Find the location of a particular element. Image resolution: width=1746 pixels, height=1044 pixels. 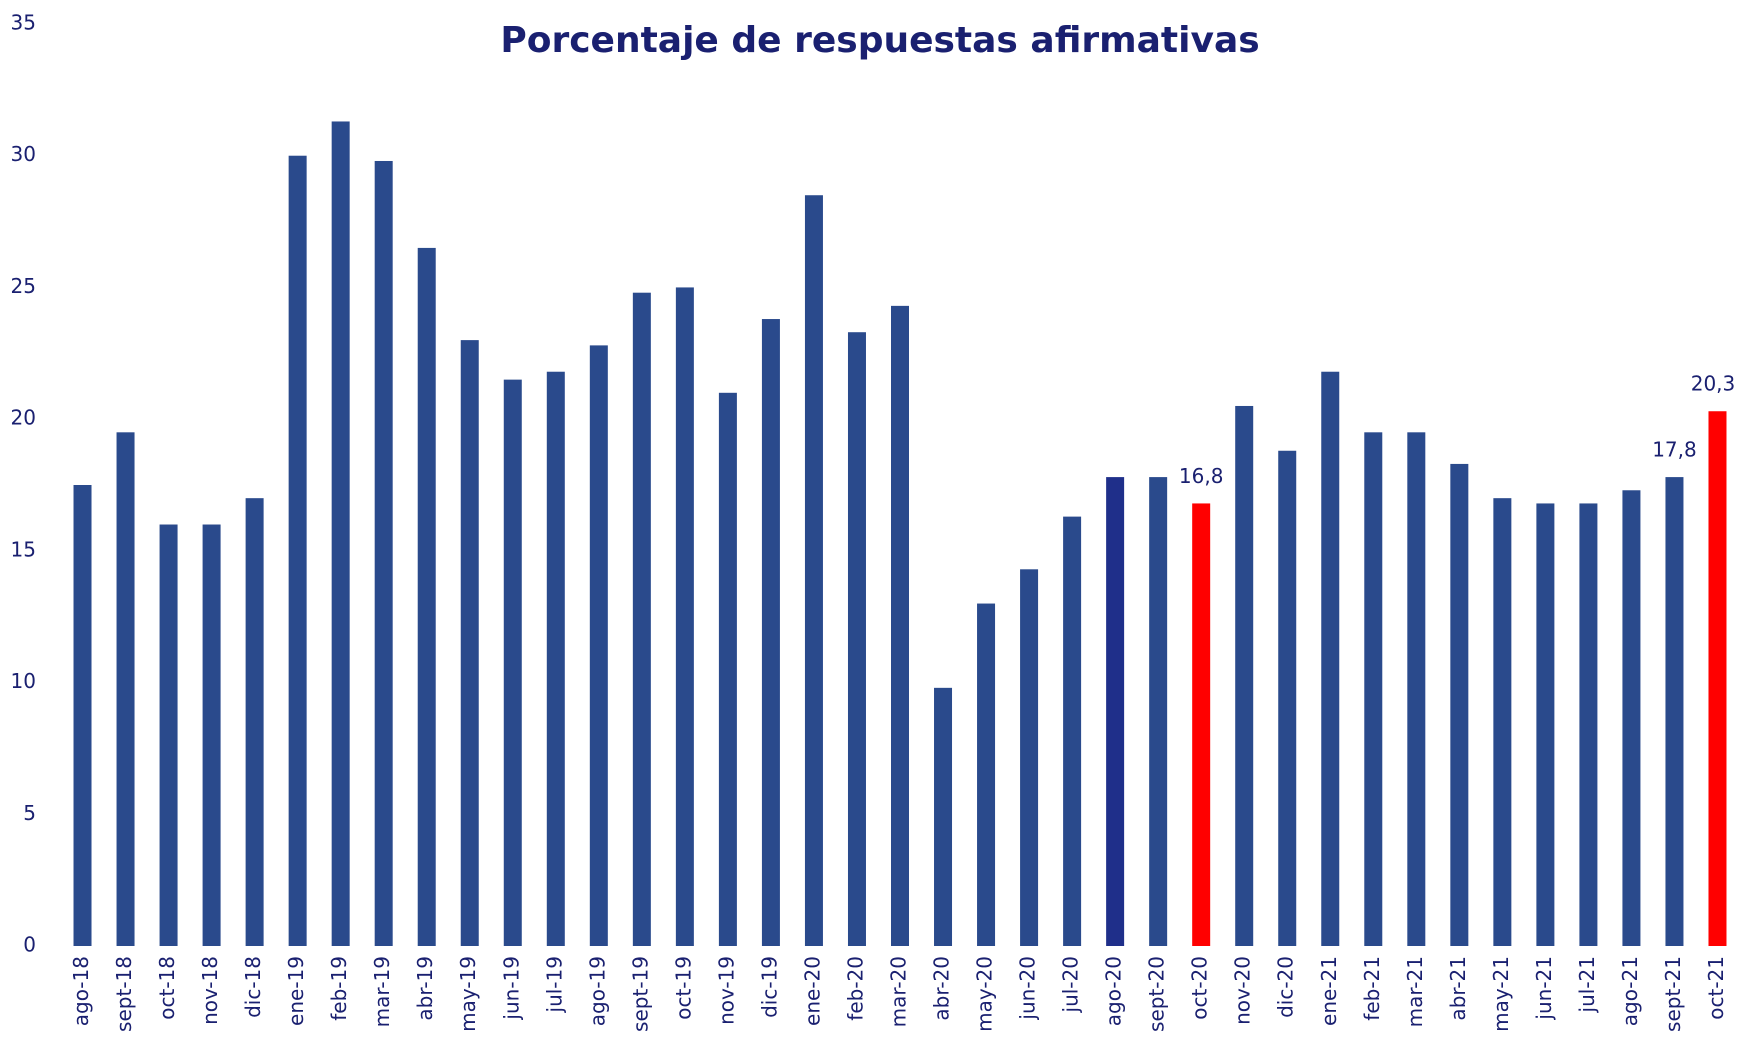

x-tick-label: jun-21 is located at coordinates (1544, 988).